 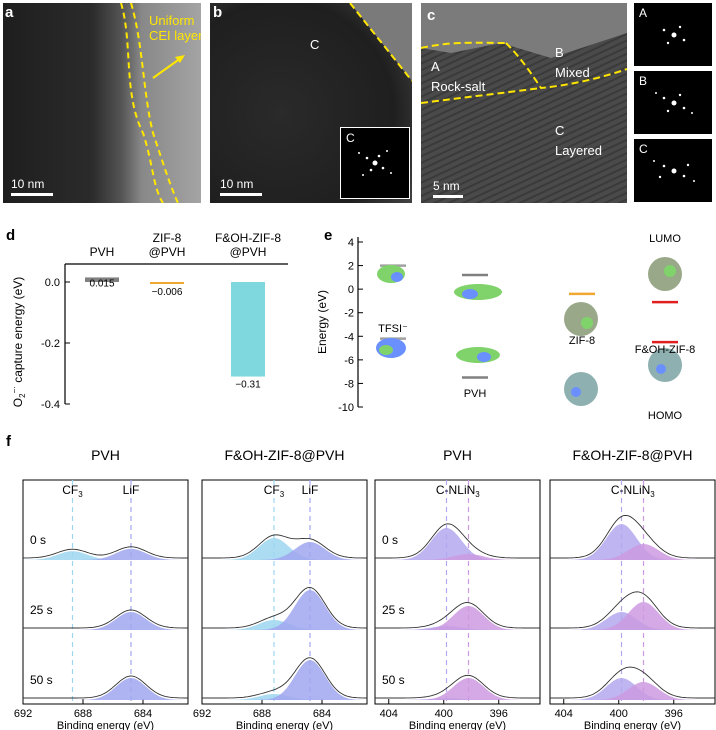 I want to click on fft-a: A, so click(x=673, y=34).